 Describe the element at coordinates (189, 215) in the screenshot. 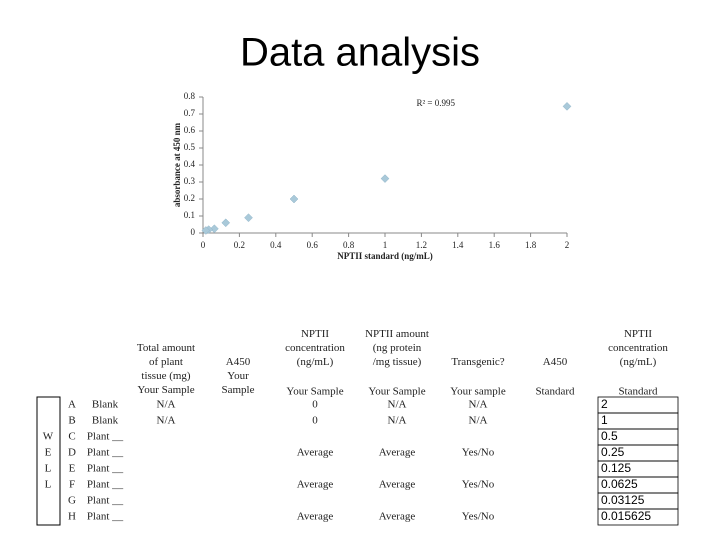

I see `y-tick-label: 0.1` at that location.